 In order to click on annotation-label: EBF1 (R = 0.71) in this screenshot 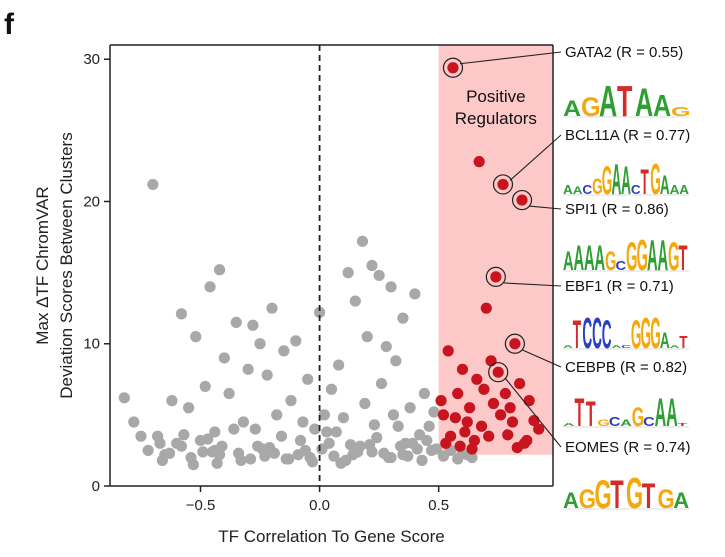, I will do `click(619, 286)`.